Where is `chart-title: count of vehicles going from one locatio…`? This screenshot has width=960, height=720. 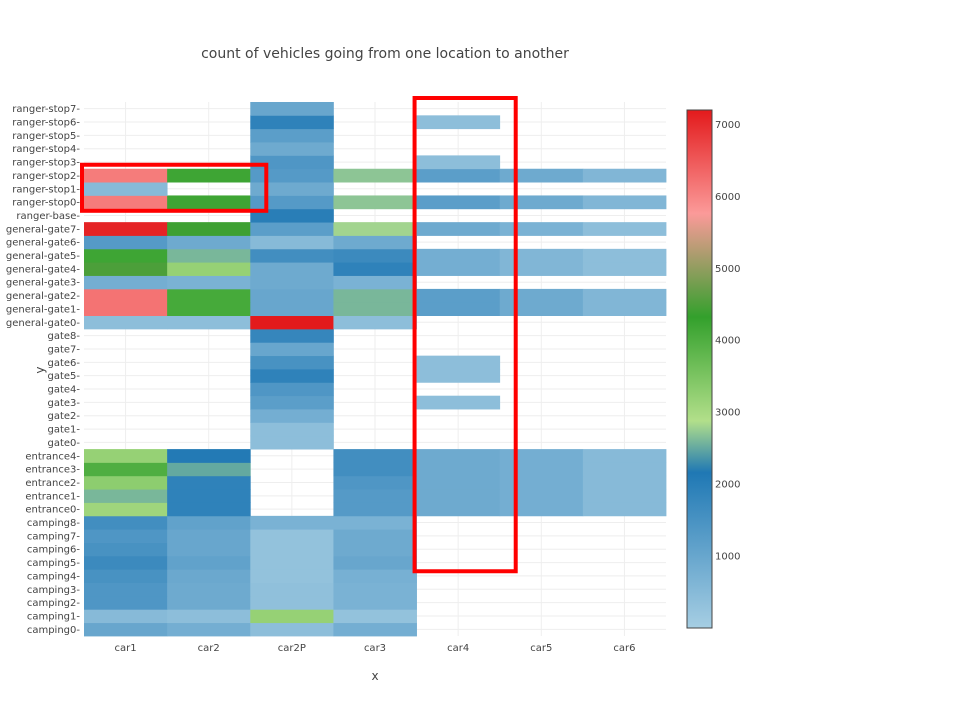 chart-title: count of vehicles going from one locatio… is located at coordinates (385, 54).